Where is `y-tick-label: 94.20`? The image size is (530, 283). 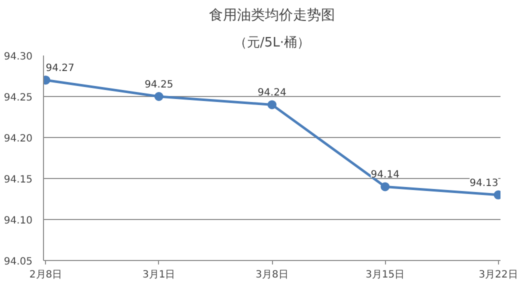 y-tick-label: 94.20 is located at coordinates (18, 139).